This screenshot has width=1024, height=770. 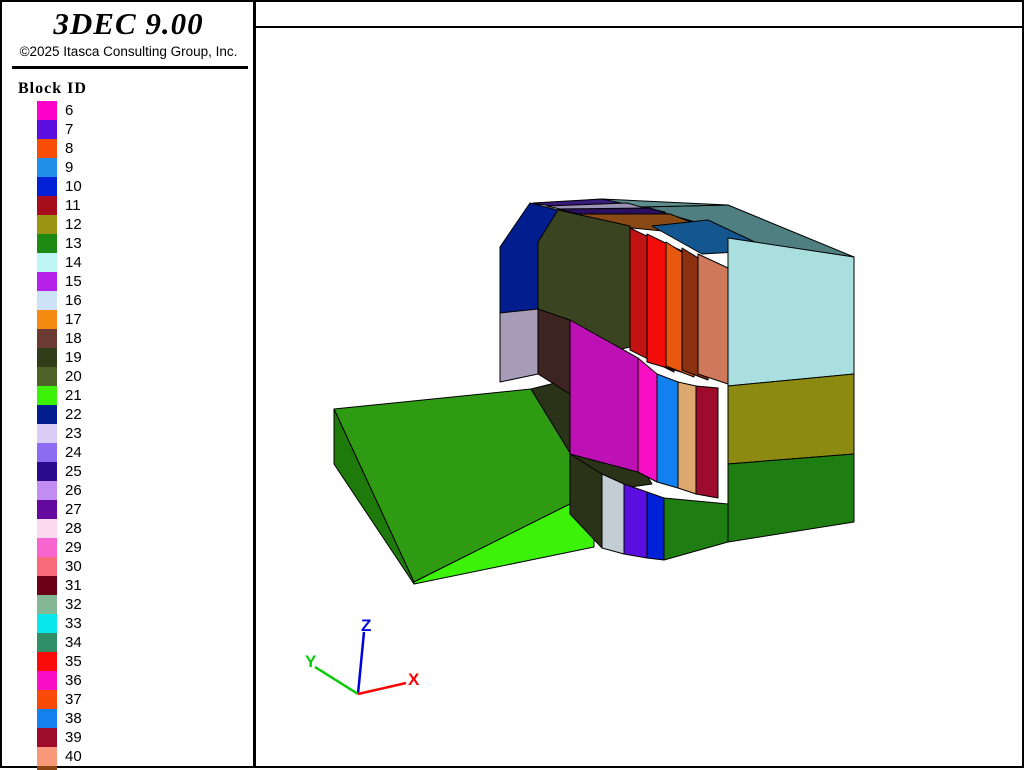 What do you see at coordinates (73, 623) in the screenshot?
I see `legend-value-label: 33` at bounding box center [73, 623].